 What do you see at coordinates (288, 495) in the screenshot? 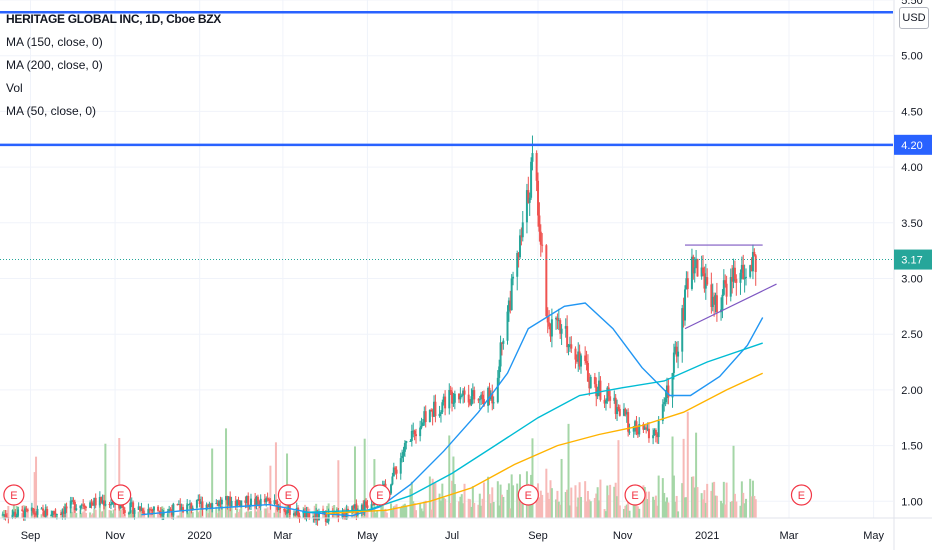
I see `earnings-marker` at bounding box center [288, 495].